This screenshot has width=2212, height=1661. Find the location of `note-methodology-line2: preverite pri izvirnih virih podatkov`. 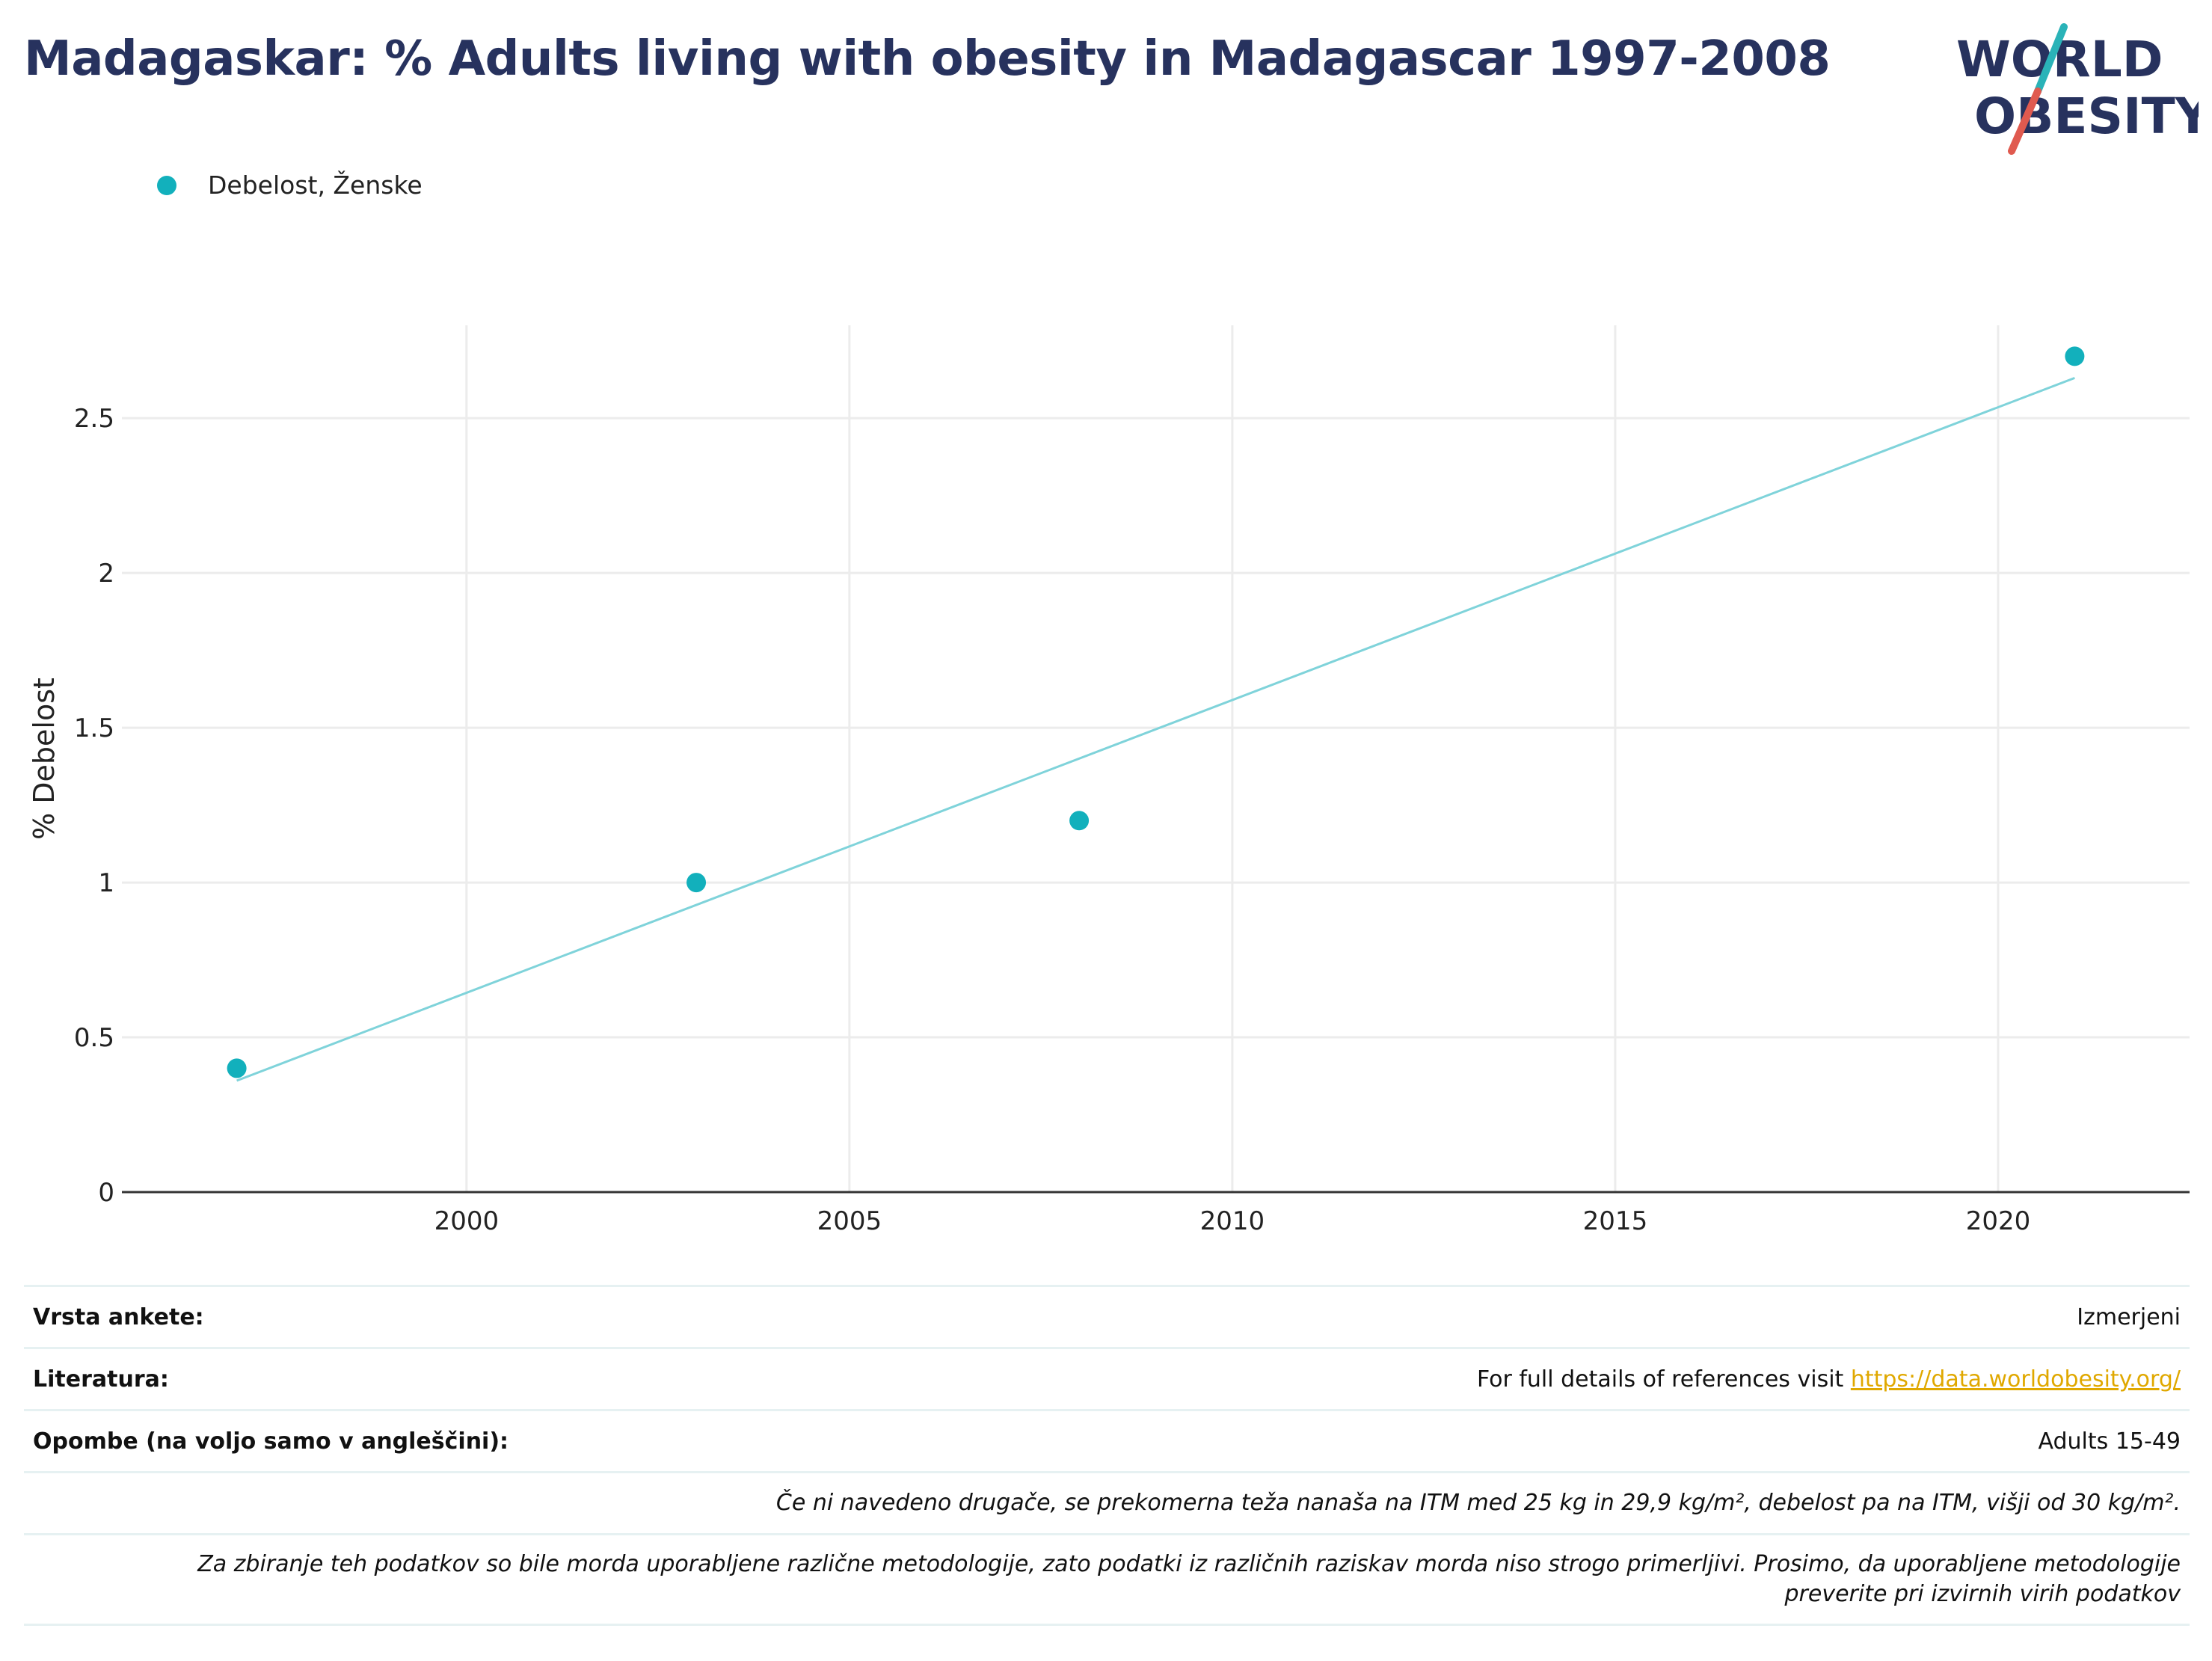

note-methodology-line2: preverite pri izvirnih virih podatkov is located at coordinates (1982, 1594).